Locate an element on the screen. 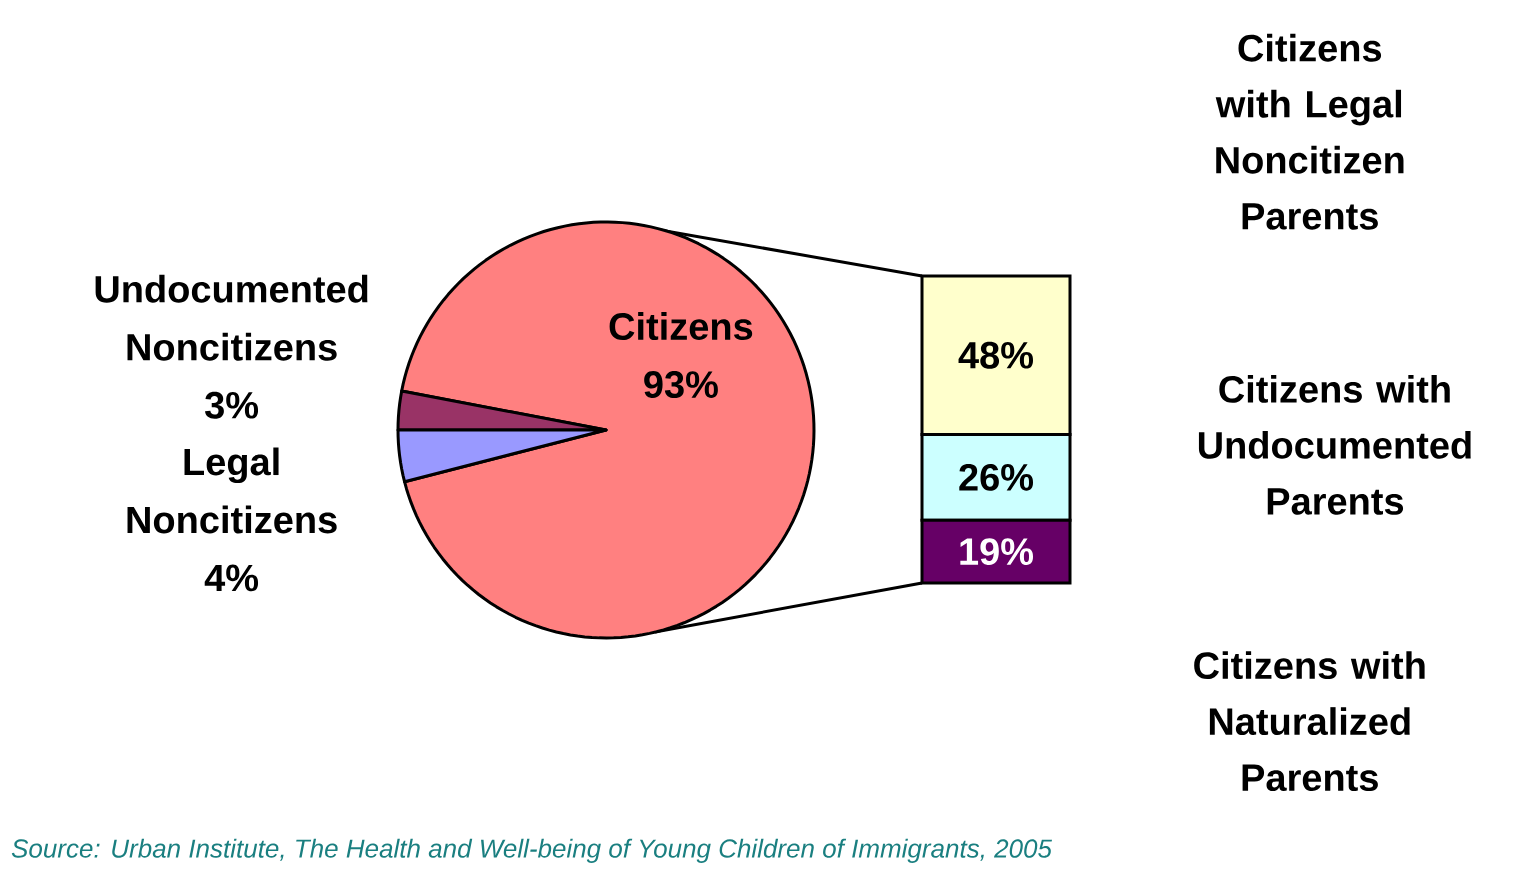  text: Citizens with Naturalized Parents is located at coordinates (1309, 721).